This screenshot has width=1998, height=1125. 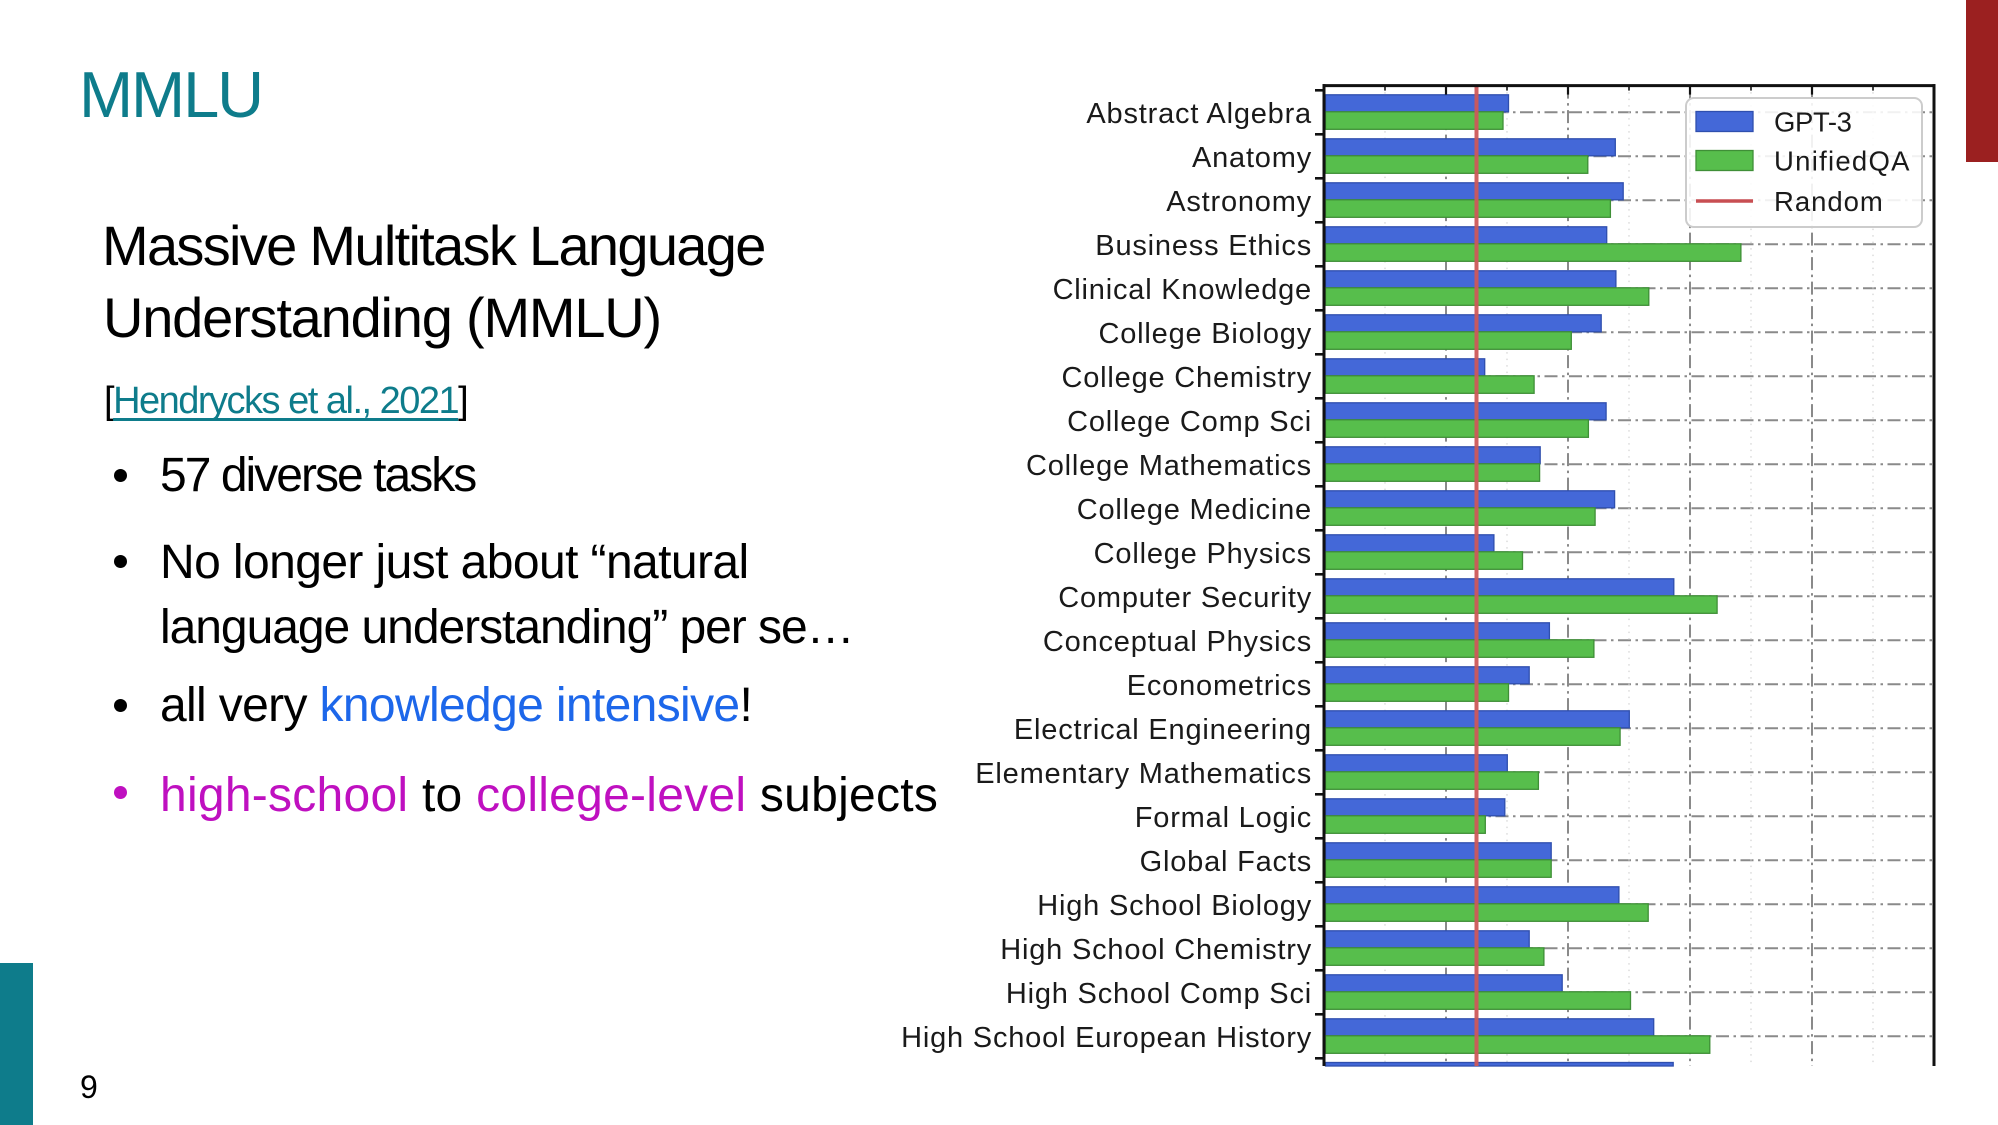 What do you see at coordinates (1239, 202) in the screenshot?
I see `svg-text: Astronomy` at bounding box center [1239, 202].